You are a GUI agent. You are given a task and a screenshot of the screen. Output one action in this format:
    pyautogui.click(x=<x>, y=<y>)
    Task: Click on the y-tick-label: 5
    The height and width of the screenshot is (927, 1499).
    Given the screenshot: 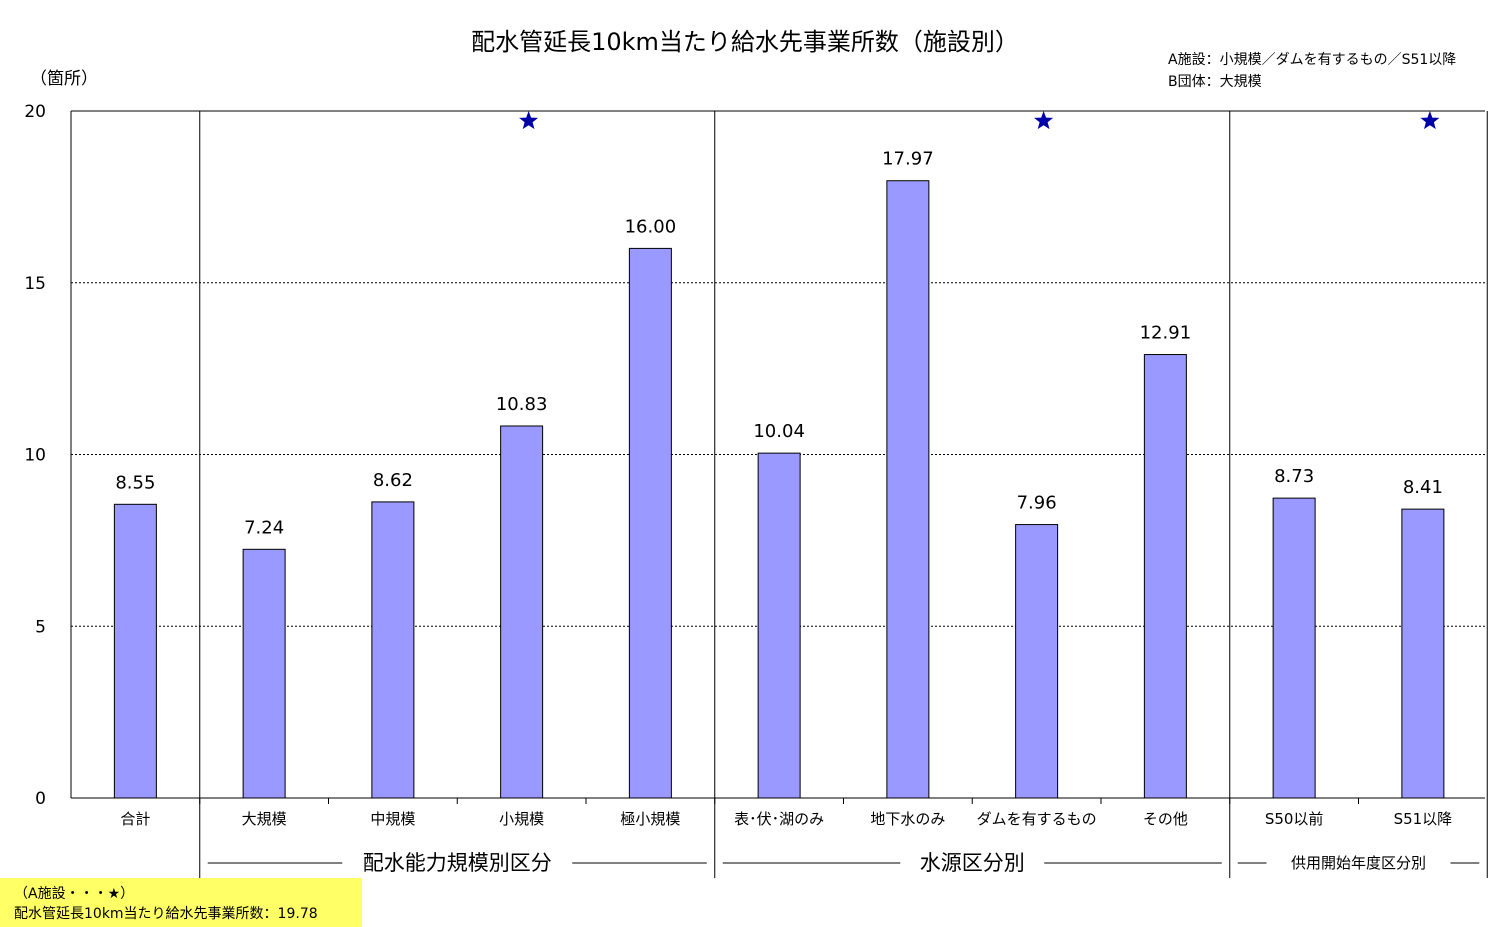 What is the action you would take?
    pyautogui.click(x=40, y=627)
    